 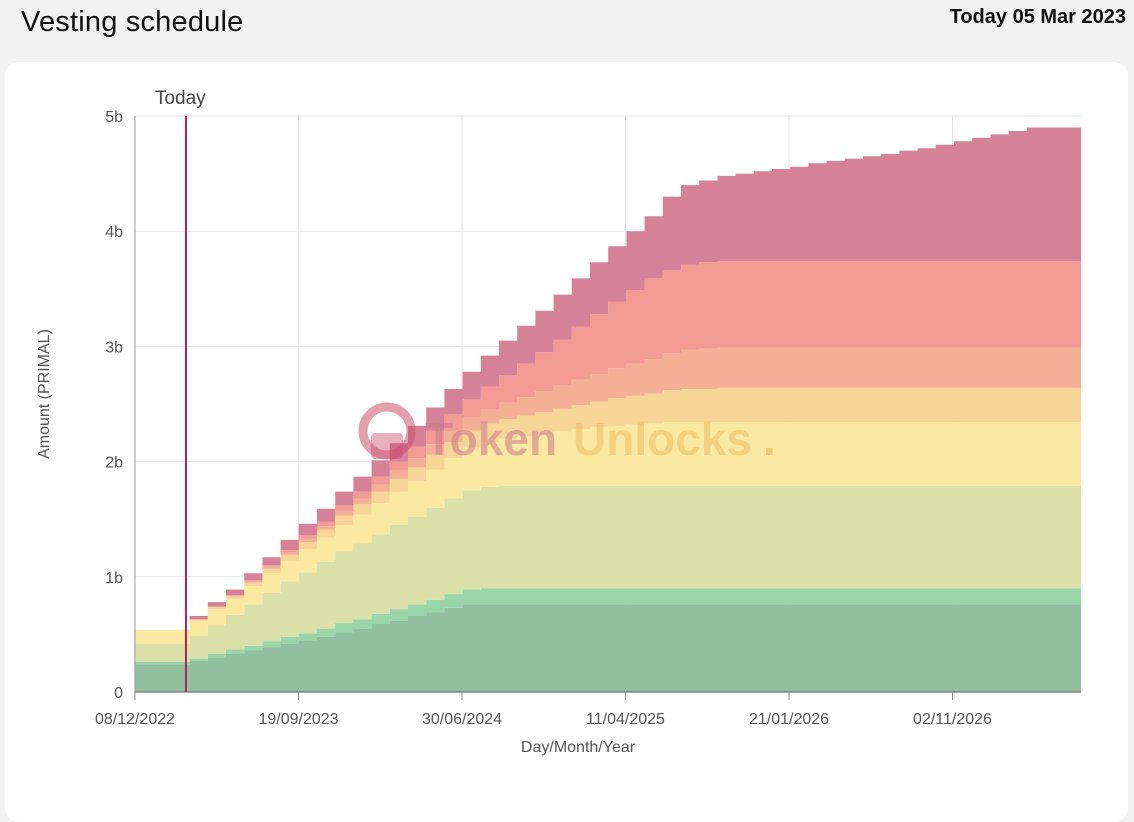 I want to click on x-tick-label: 08/12/2022, so click(x=135, y=719).